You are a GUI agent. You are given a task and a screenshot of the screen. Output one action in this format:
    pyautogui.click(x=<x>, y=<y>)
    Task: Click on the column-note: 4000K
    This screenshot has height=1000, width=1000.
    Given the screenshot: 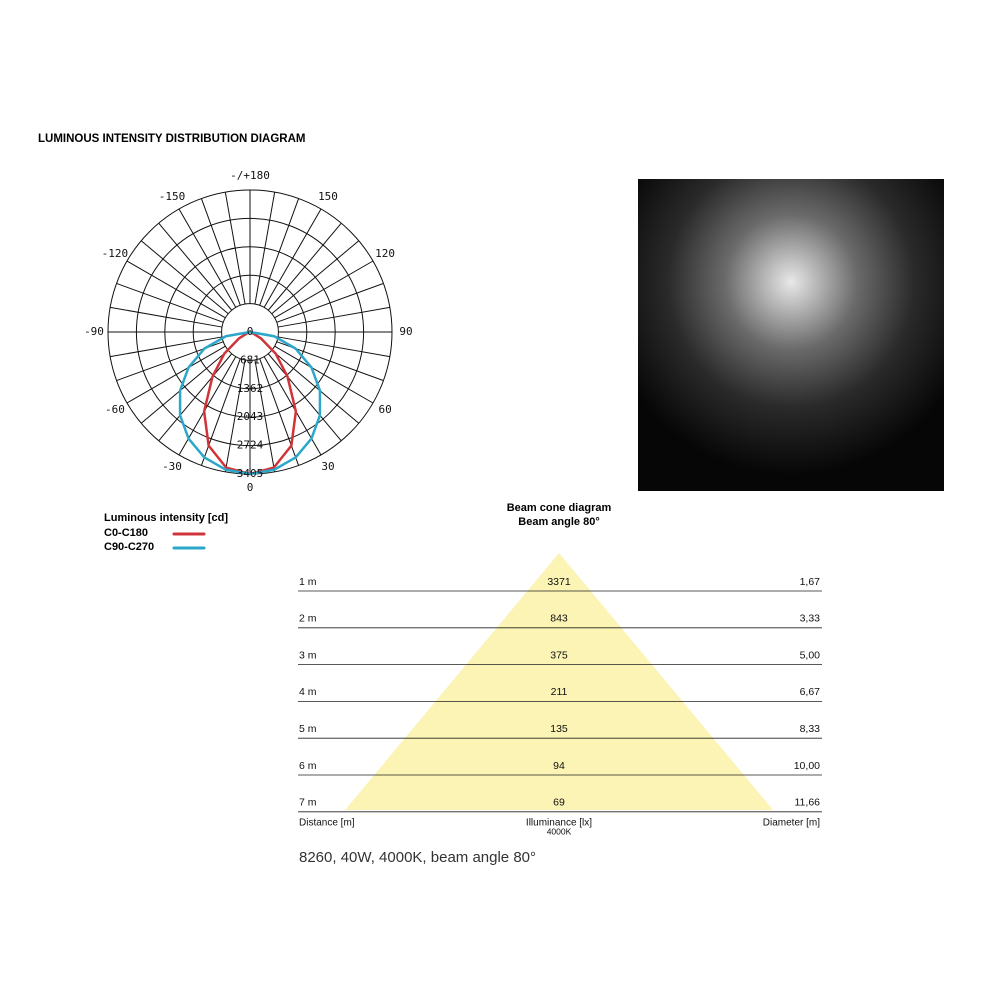 What is the action you would take?
    pyautogui.click(x=559, y=831)
    